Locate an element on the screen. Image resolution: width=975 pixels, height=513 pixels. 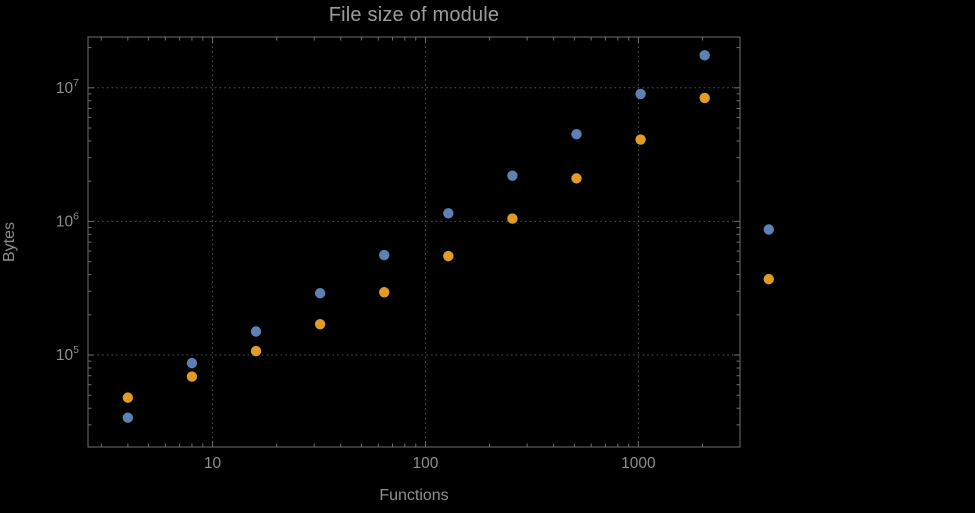
x-tick-label: 1000 is located at coordinates (638, 463).